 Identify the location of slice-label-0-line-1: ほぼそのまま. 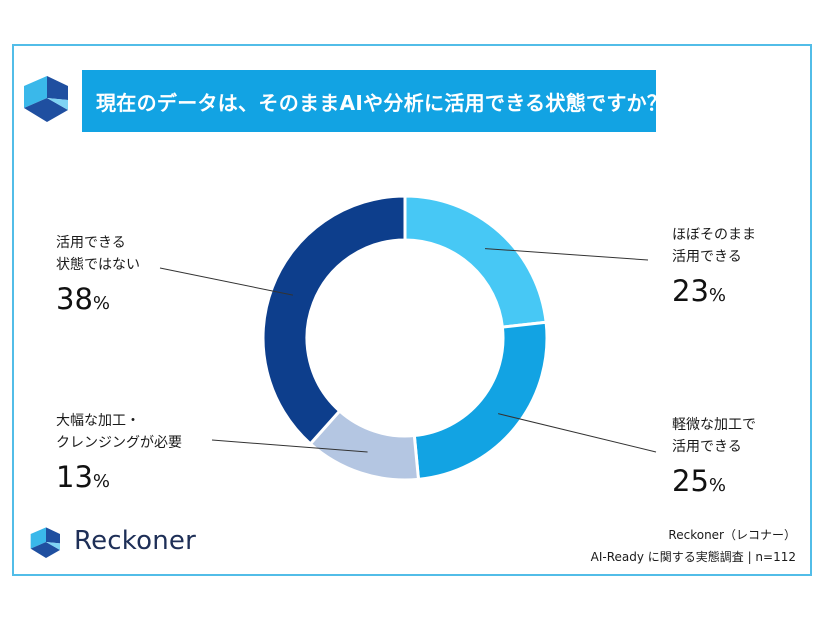
(714, 235).